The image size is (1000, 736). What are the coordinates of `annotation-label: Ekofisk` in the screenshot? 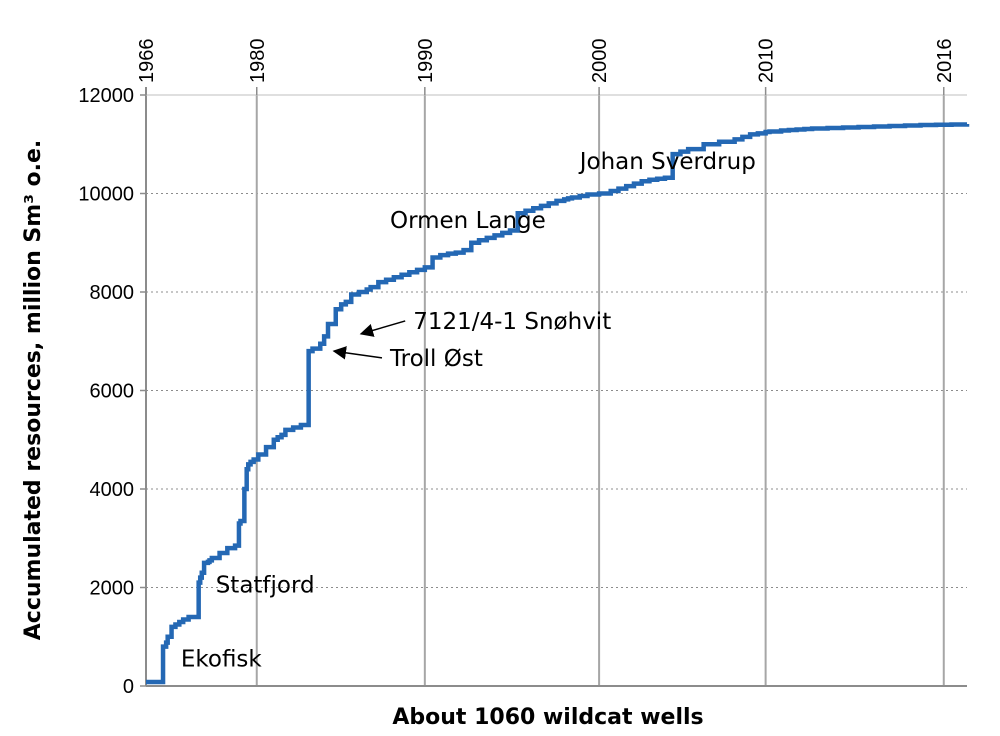 It's located at (222, 659).